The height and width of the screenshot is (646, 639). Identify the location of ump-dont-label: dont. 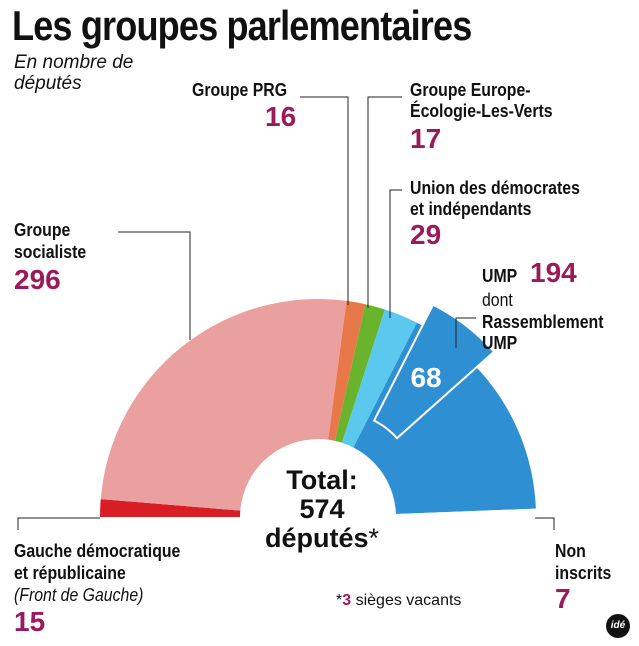
(497, 300).